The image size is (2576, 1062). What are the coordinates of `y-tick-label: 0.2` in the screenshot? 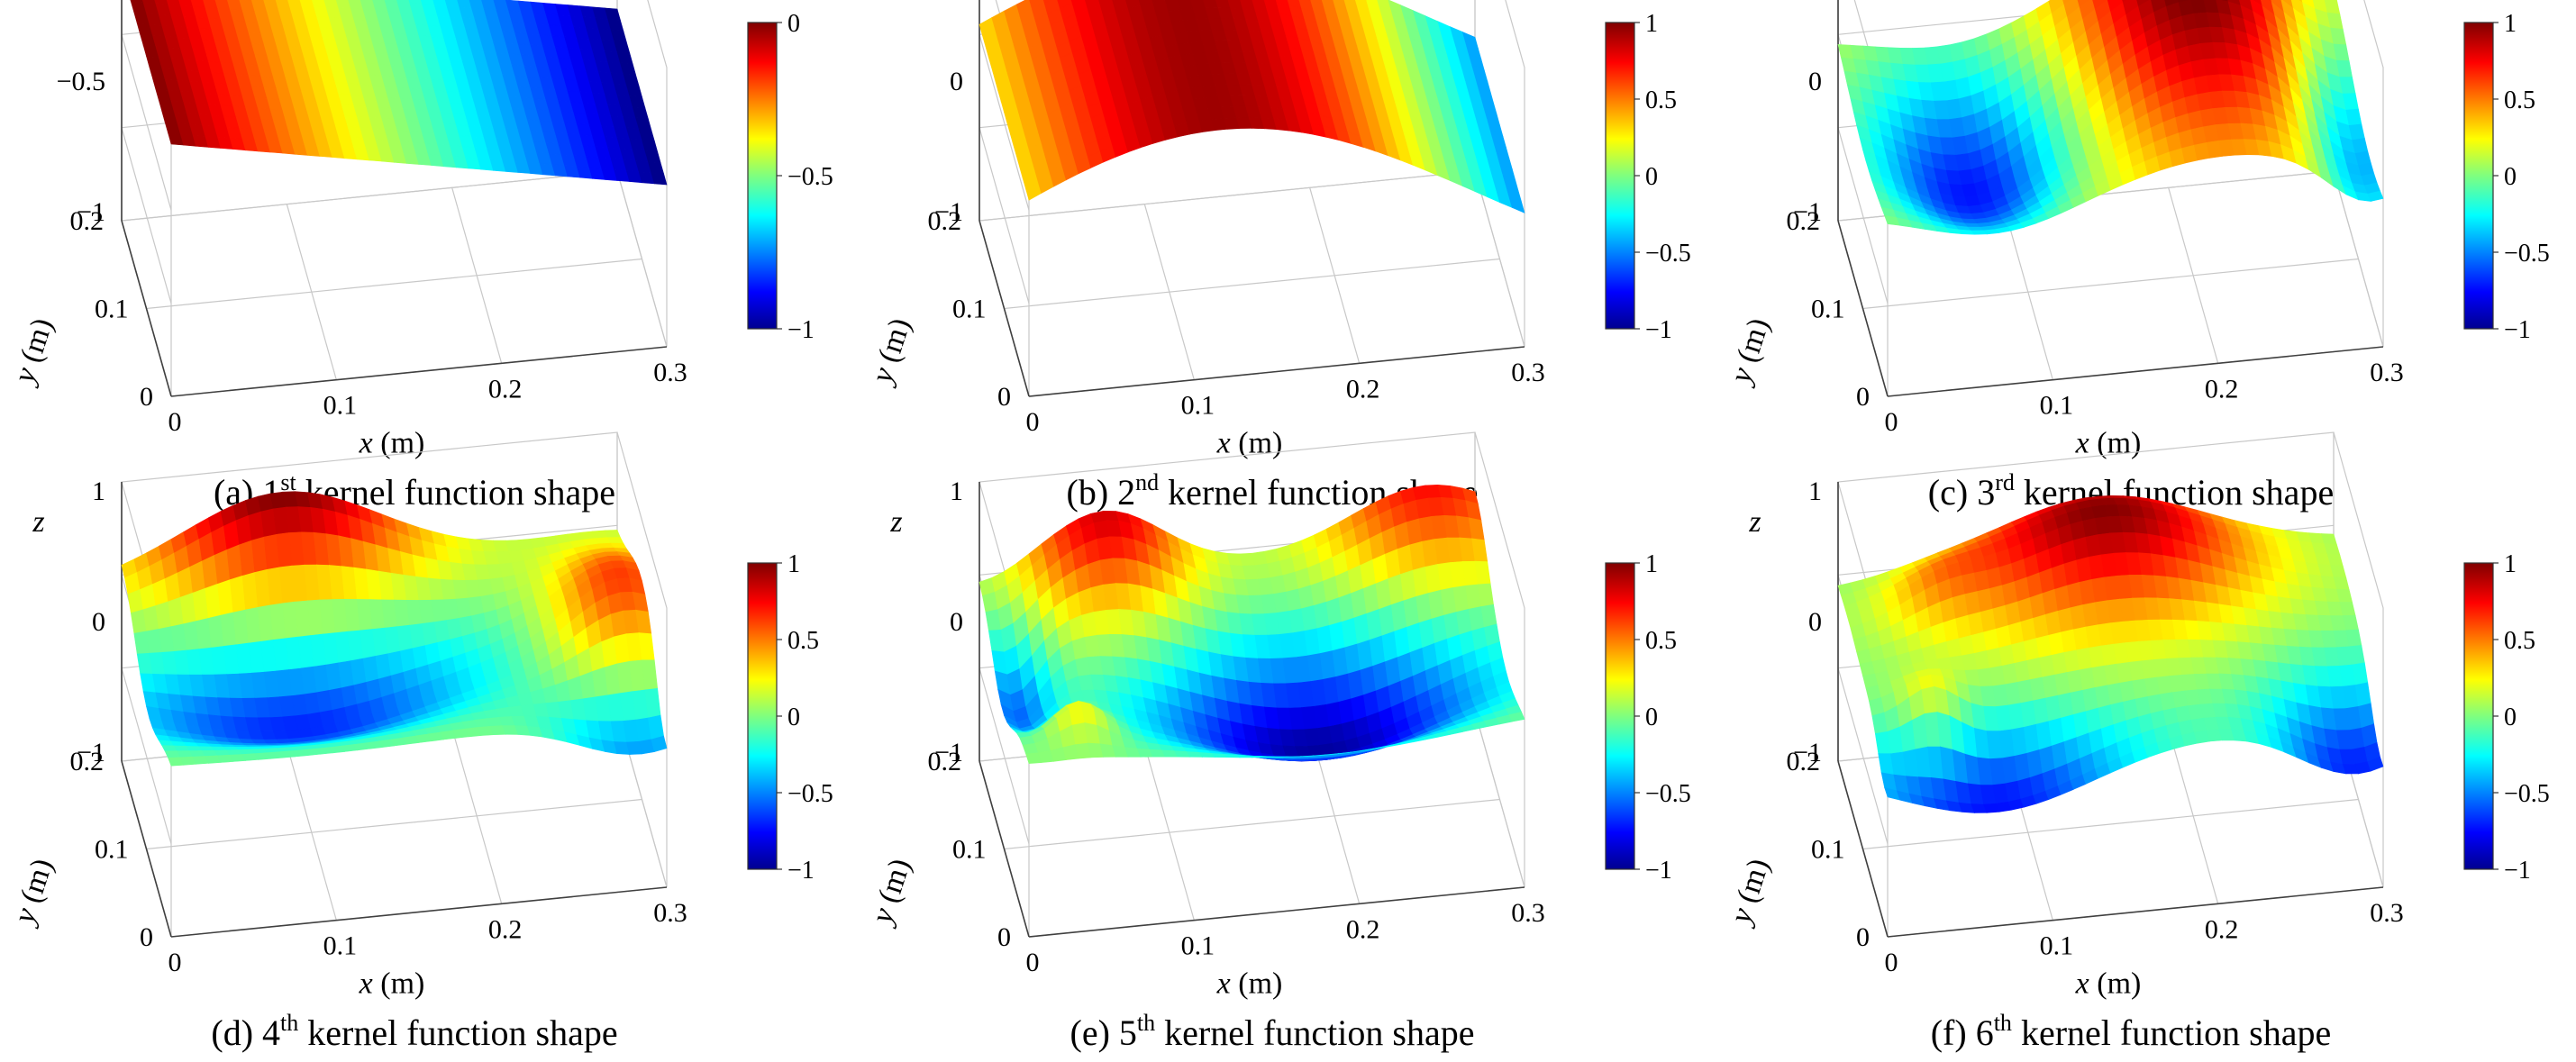 It's located at (945, 221).